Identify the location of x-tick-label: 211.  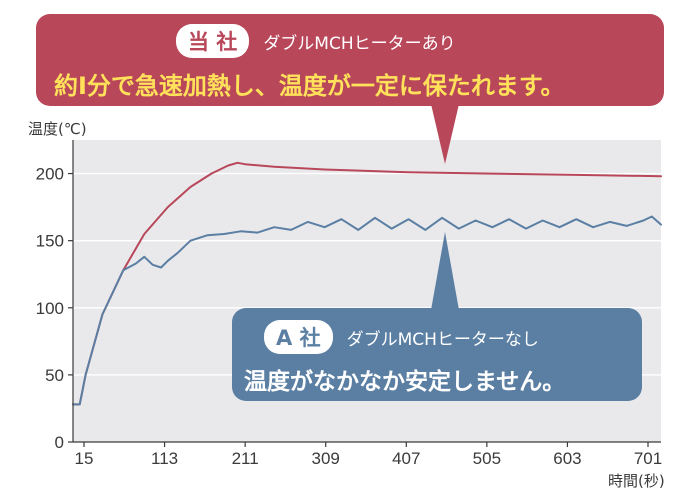
(245, 458).